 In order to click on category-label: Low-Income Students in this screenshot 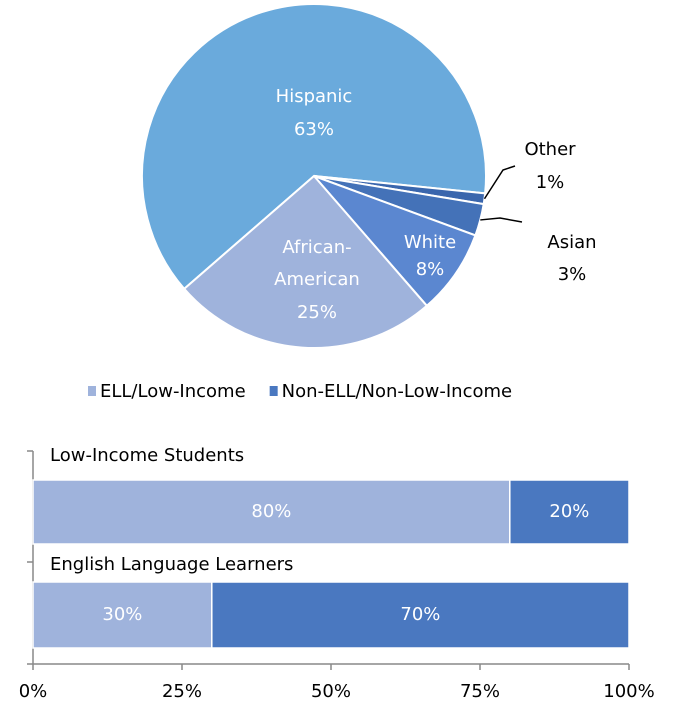, I will do `click(147, 455)`.